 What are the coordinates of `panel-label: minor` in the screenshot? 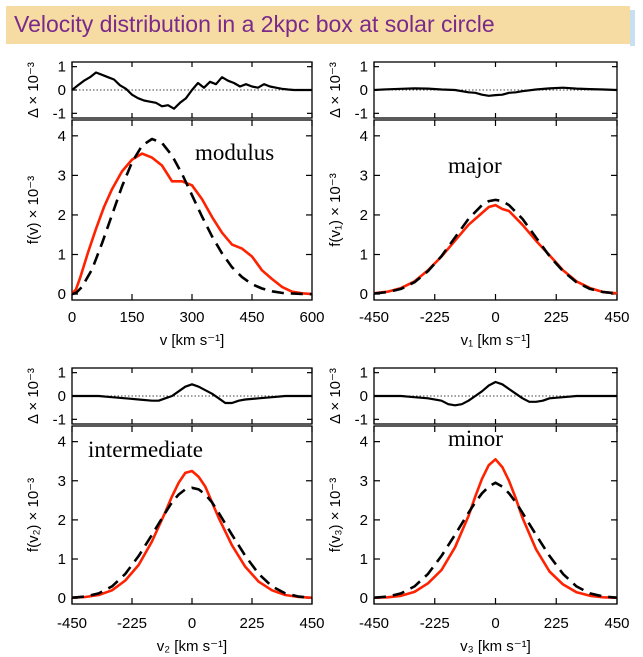 It's located at (475, 438).